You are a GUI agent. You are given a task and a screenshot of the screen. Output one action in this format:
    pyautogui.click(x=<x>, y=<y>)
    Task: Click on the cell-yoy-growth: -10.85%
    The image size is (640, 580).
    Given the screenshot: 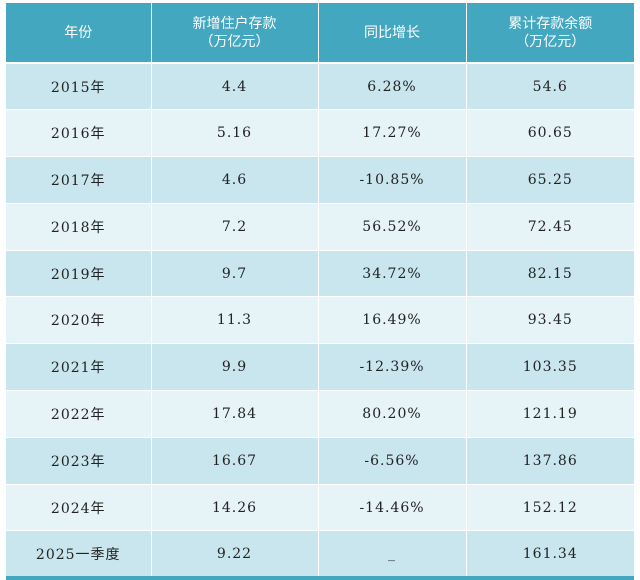 What is the action you would take?
    pyautogui.click(x=392, y=180)
    